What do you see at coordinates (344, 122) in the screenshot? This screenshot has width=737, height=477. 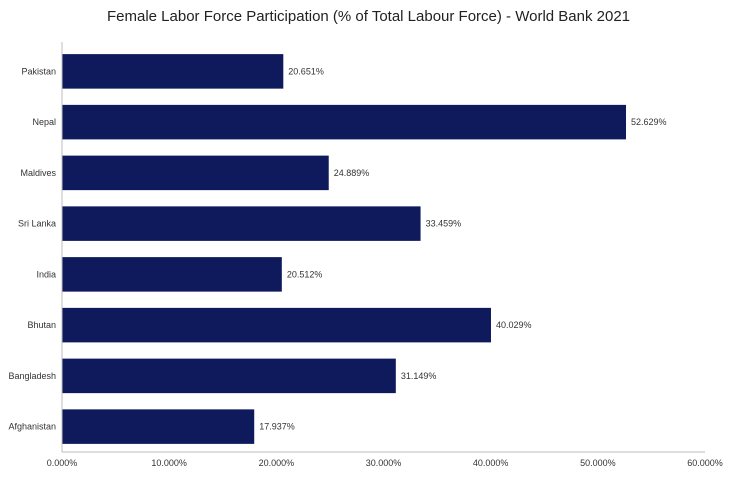 I see `bar-nepal` at bounding box center [344, 122].